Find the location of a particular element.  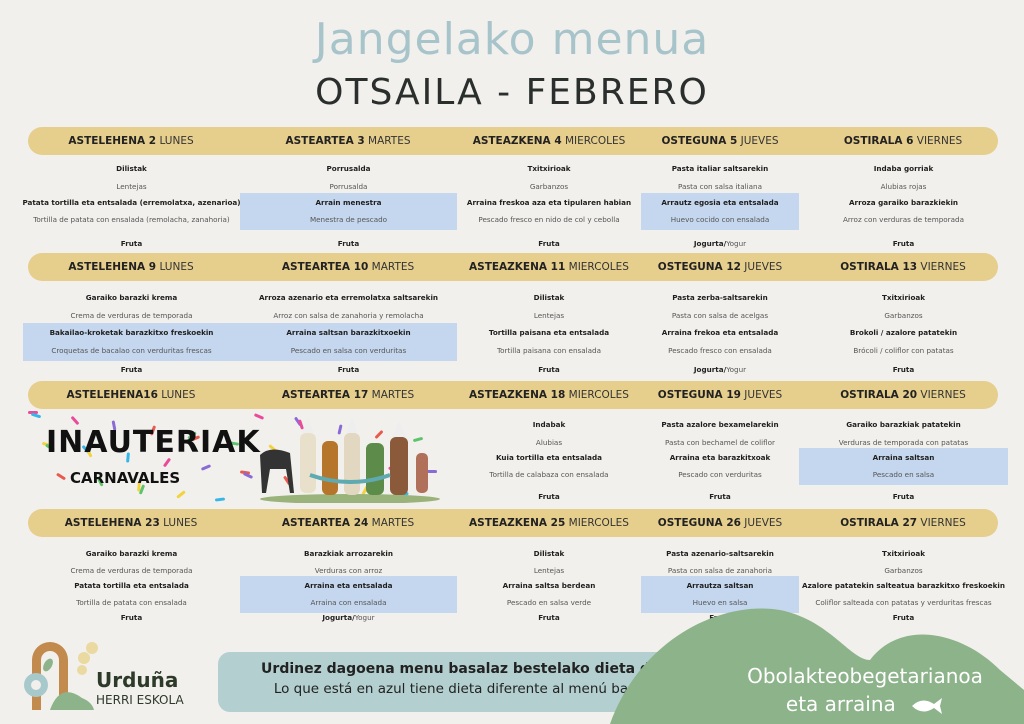

carnival-subtitle: CARNAVALES is located at coordinates (125, 478).